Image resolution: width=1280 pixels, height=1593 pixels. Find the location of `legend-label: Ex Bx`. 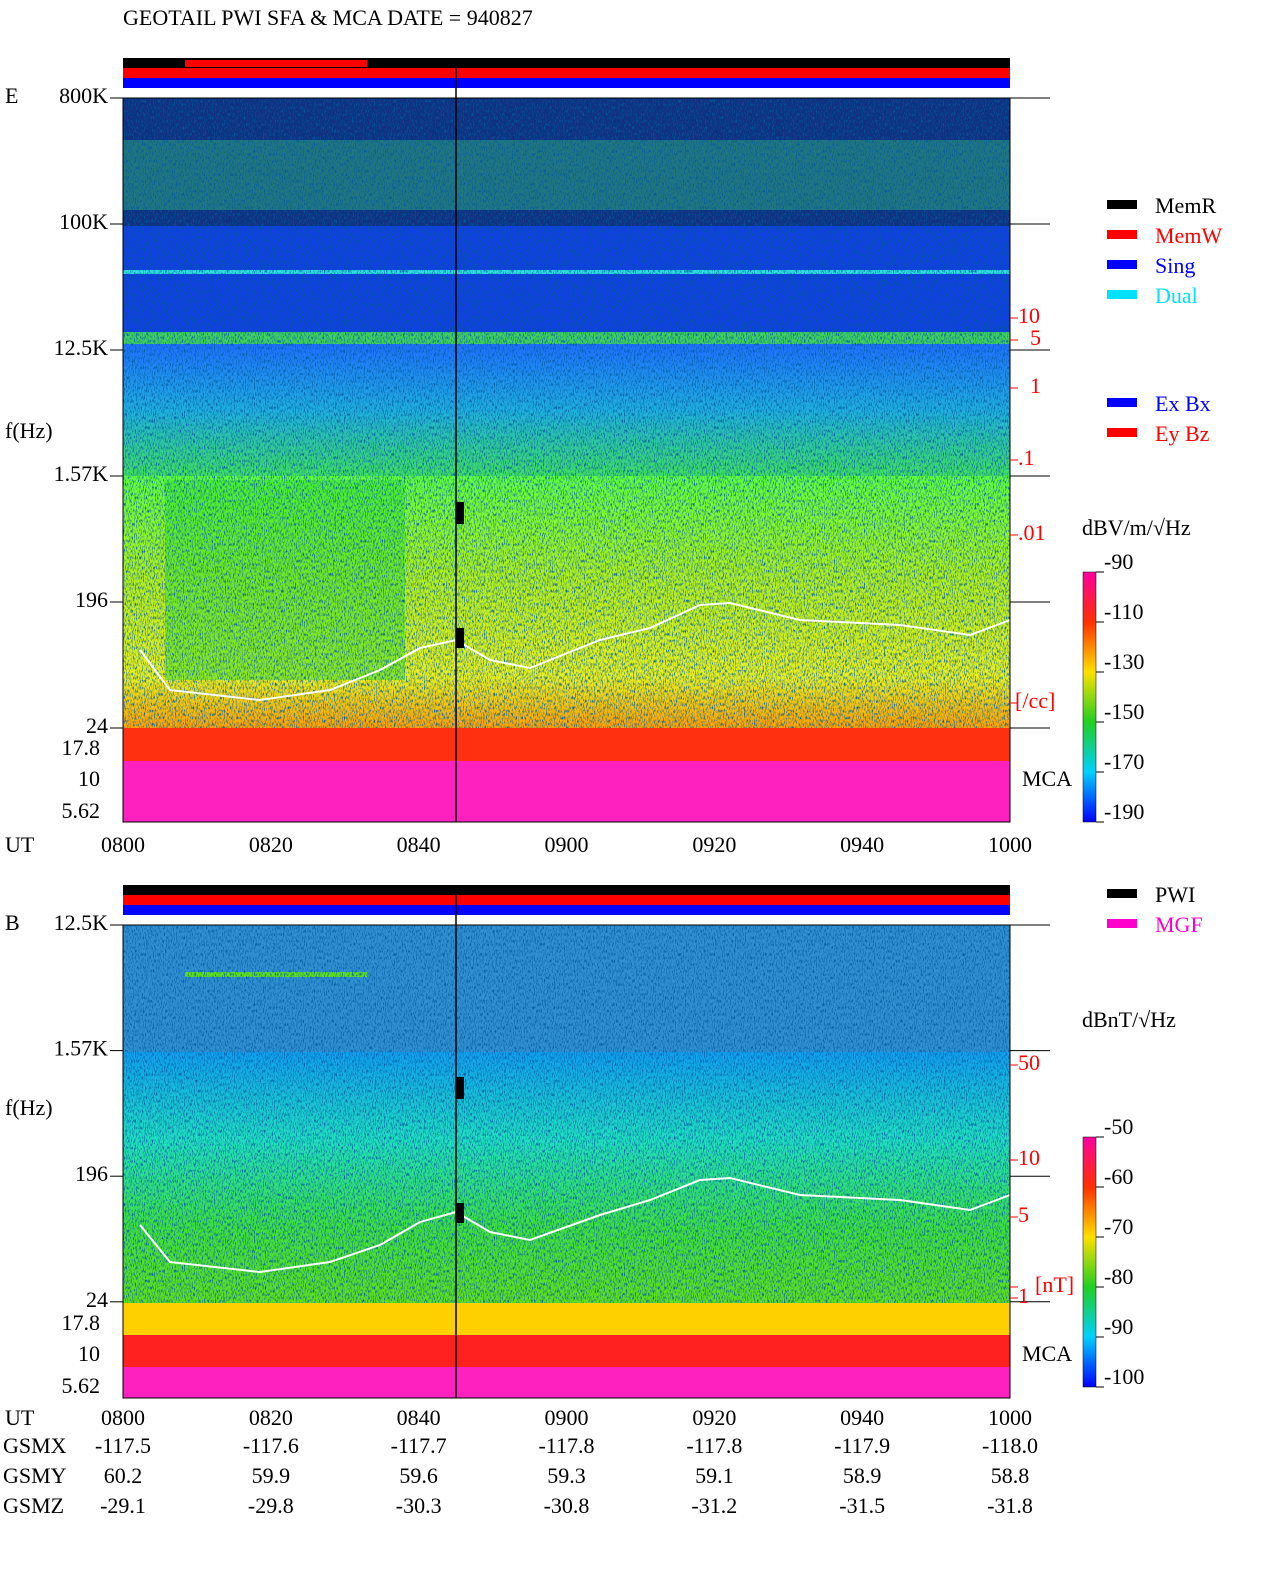

legend-label: Ex Bx is located at coordinates (1183, 403).